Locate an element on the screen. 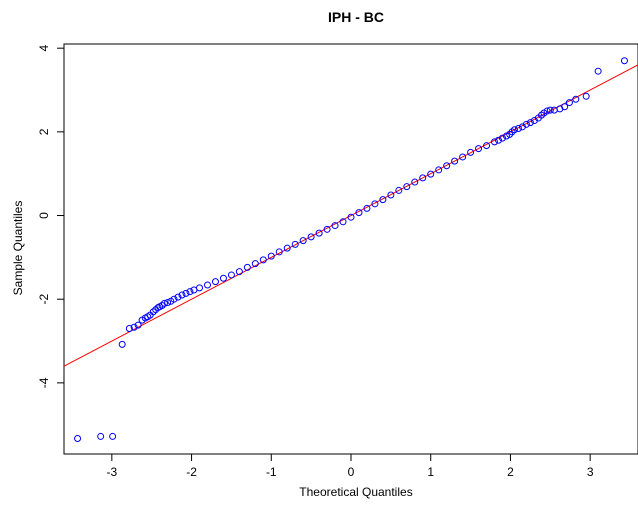 The height and width of the screenshot is (509, 638). x-tick-label: -1 is located at coordinates (271, 472).